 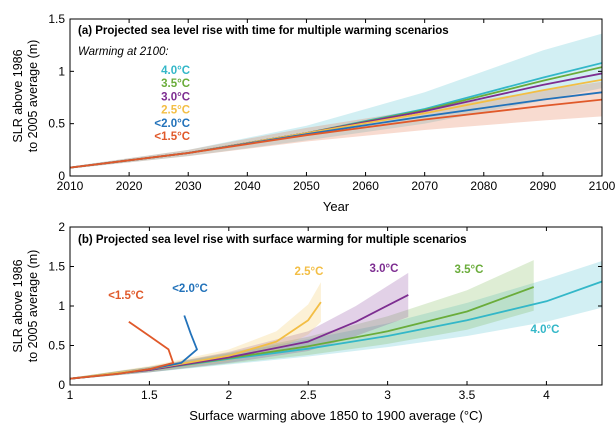 I want to click on x-tick-label: 2050, so click(x=306, y=186).